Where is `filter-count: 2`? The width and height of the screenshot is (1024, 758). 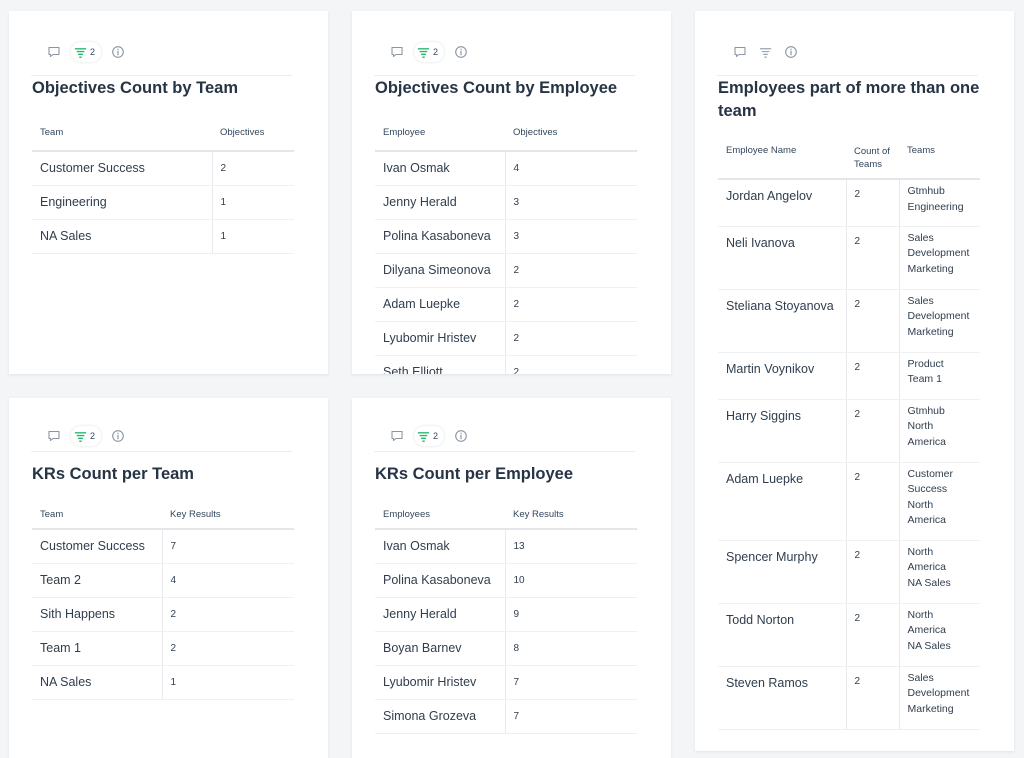 filter-count: 2 is located at coordinates (93, 436).